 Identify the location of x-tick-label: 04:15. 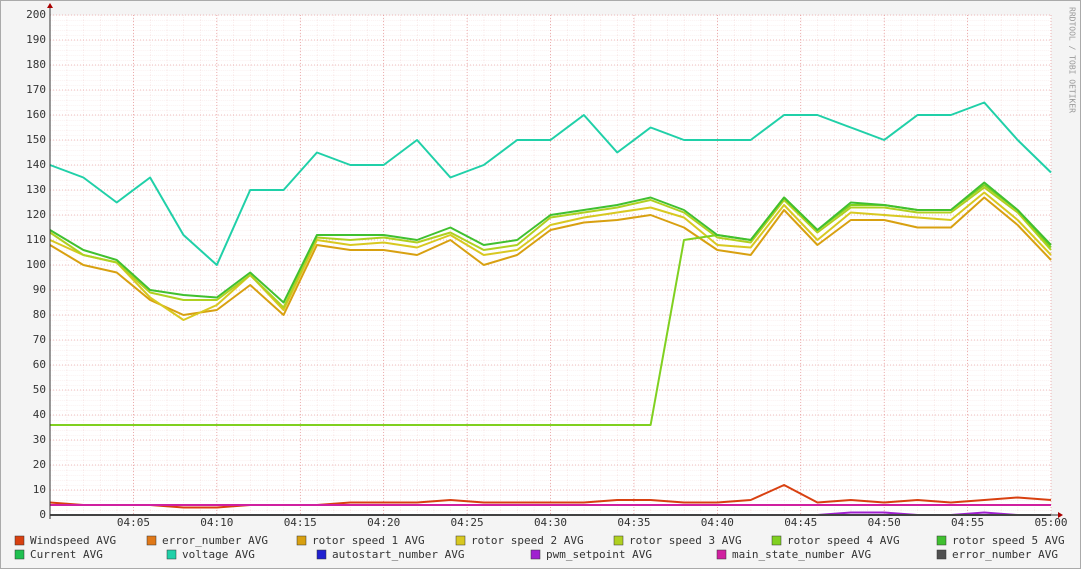
(300, 522).